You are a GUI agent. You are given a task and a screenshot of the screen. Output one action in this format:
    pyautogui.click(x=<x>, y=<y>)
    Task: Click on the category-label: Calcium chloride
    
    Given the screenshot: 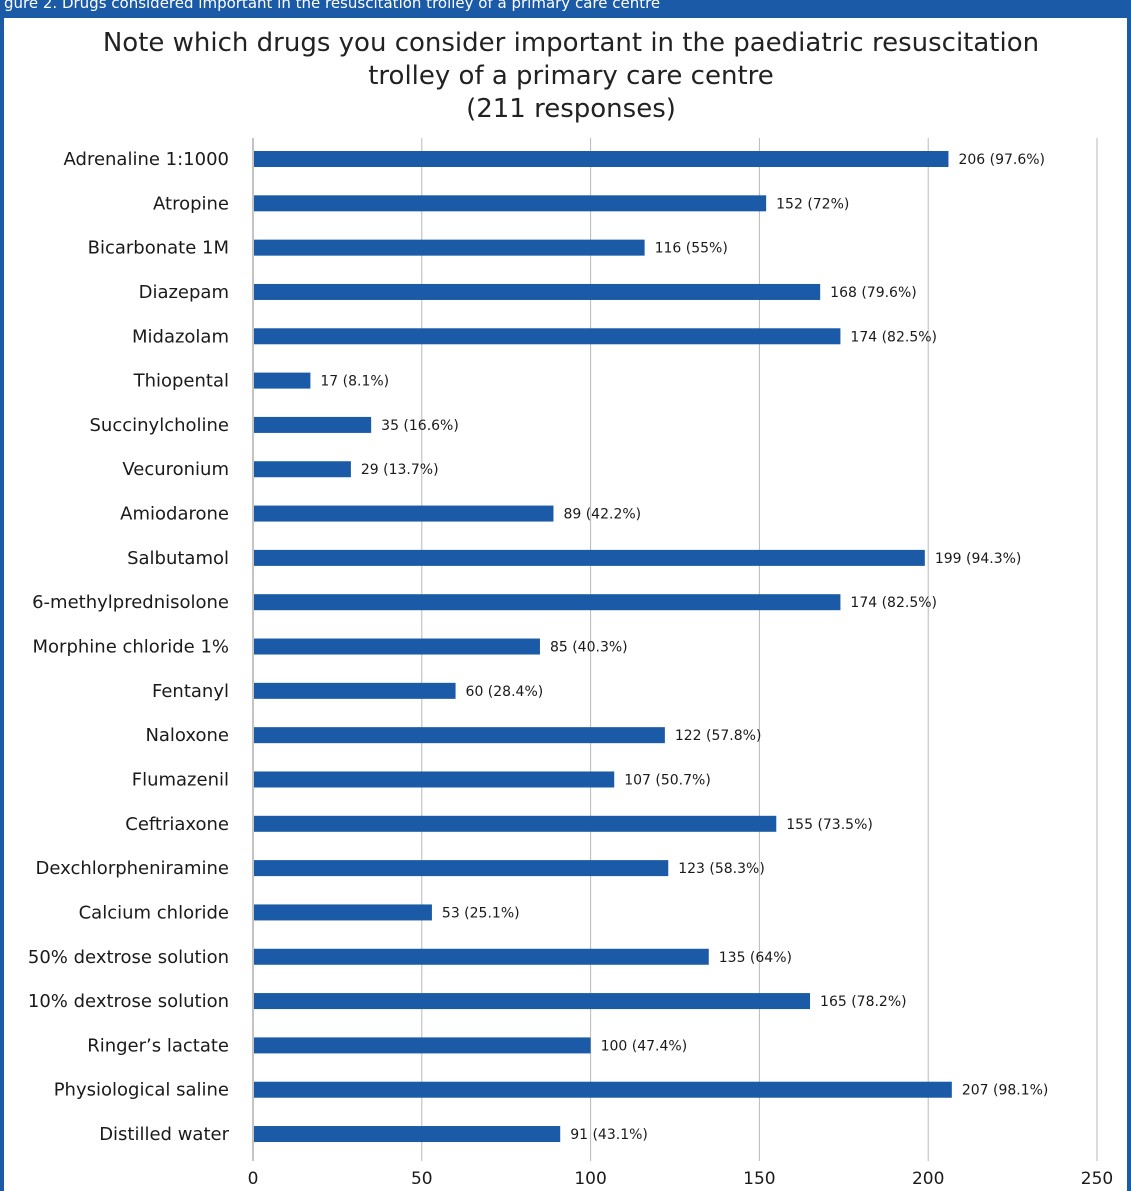 What is the action you would take?
    pyautogui.click(x=154, y=912)
    